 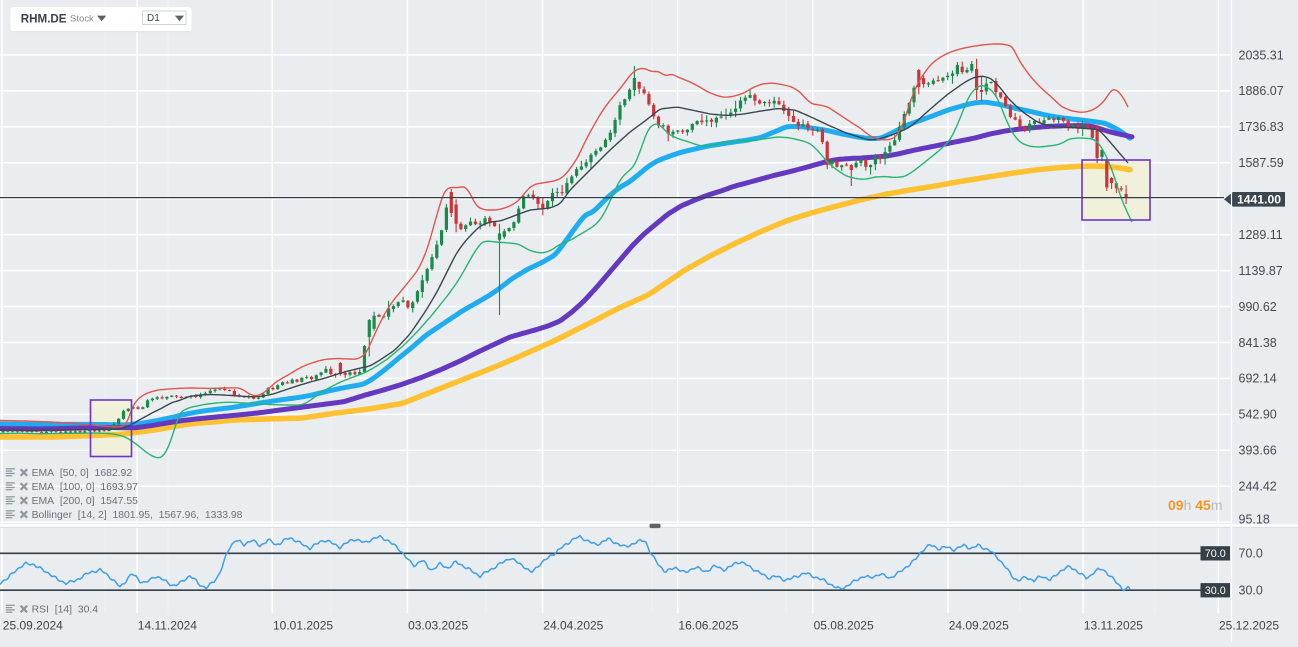 What do you see at coordinates (1259, 200) in the screenshot?
I see `svg-text: 1441.00` at bounding box center [1259, 200].